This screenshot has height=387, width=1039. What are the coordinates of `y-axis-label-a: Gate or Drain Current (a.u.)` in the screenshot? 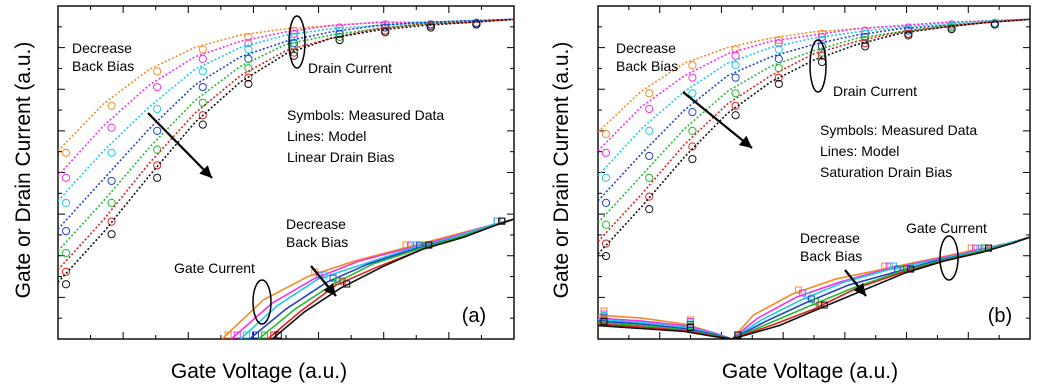 It's located at (23, 170).